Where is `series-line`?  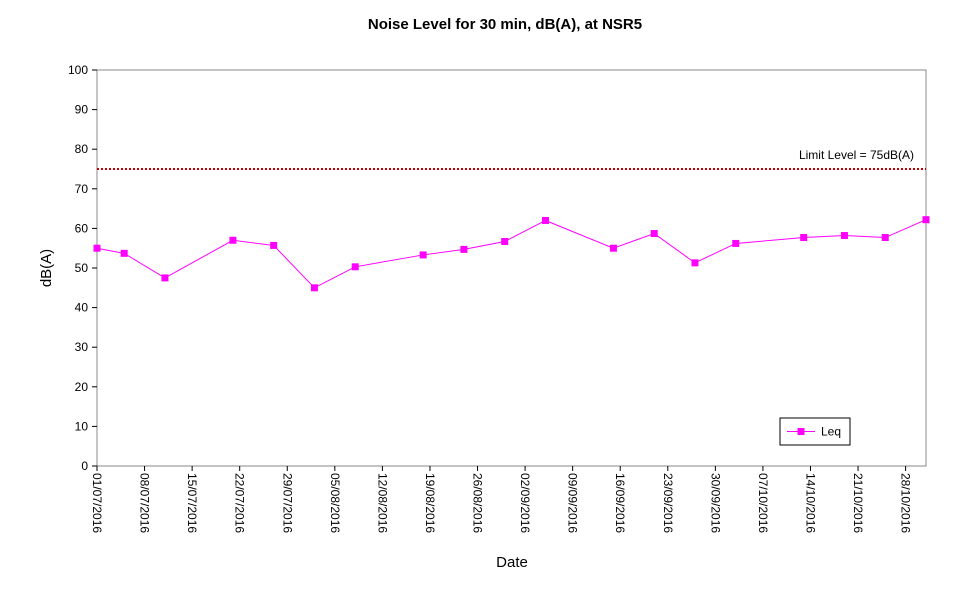 series-line is located at coordinates (511, 254).